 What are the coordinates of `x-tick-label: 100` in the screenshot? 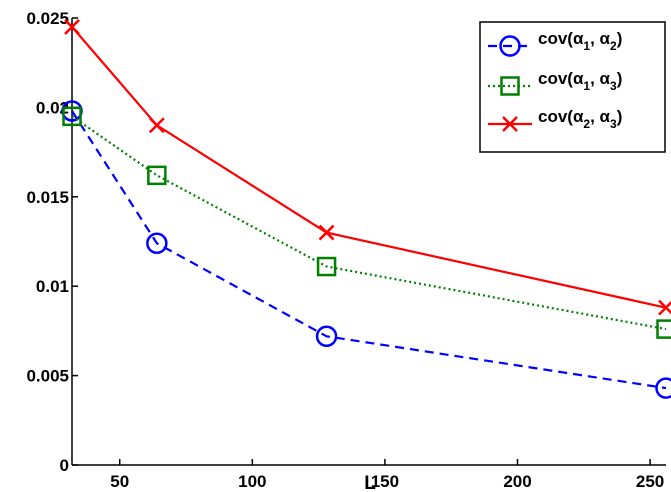 It's located at (252, 481).